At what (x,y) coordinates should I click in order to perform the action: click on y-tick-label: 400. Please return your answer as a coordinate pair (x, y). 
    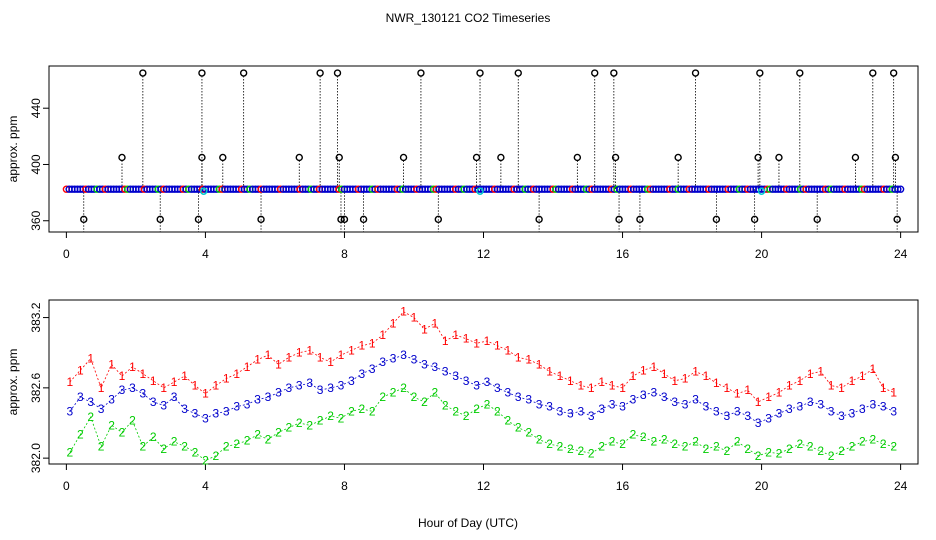
    Looking at the image, I should click on (36, 164).